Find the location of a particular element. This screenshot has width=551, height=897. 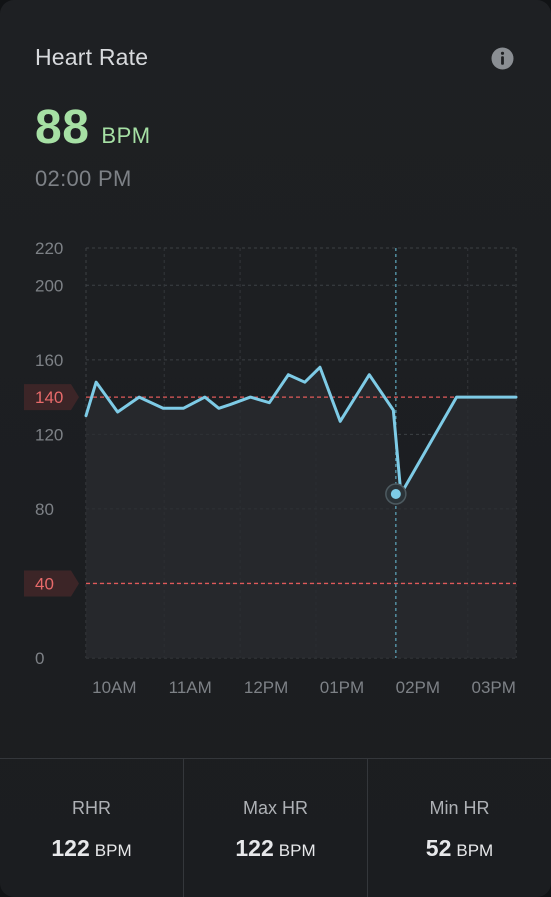

y-tick-label: 80 is located at coordinates (44, 509).